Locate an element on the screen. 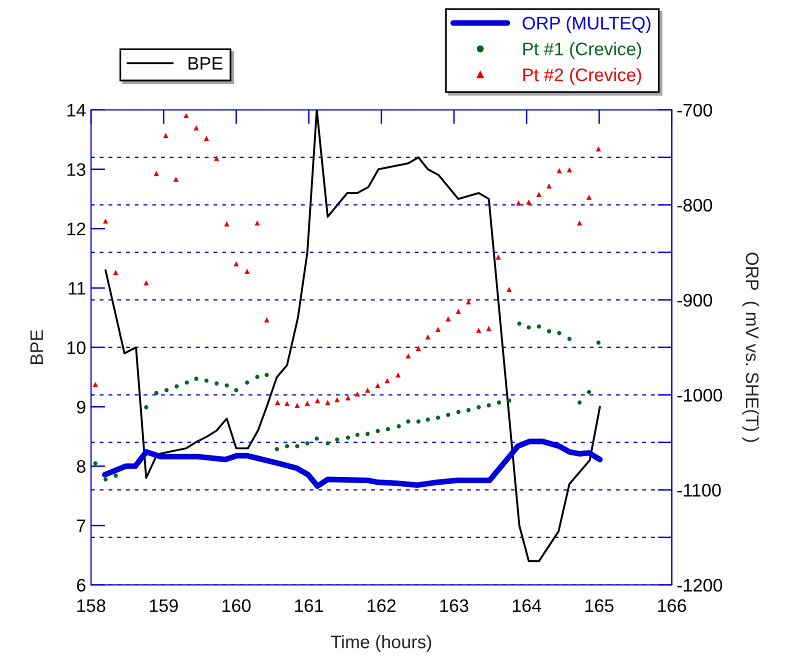 The image size is (795, 670). legend-label: ORP (MULTEQ) is located at coordinates (586, 25).